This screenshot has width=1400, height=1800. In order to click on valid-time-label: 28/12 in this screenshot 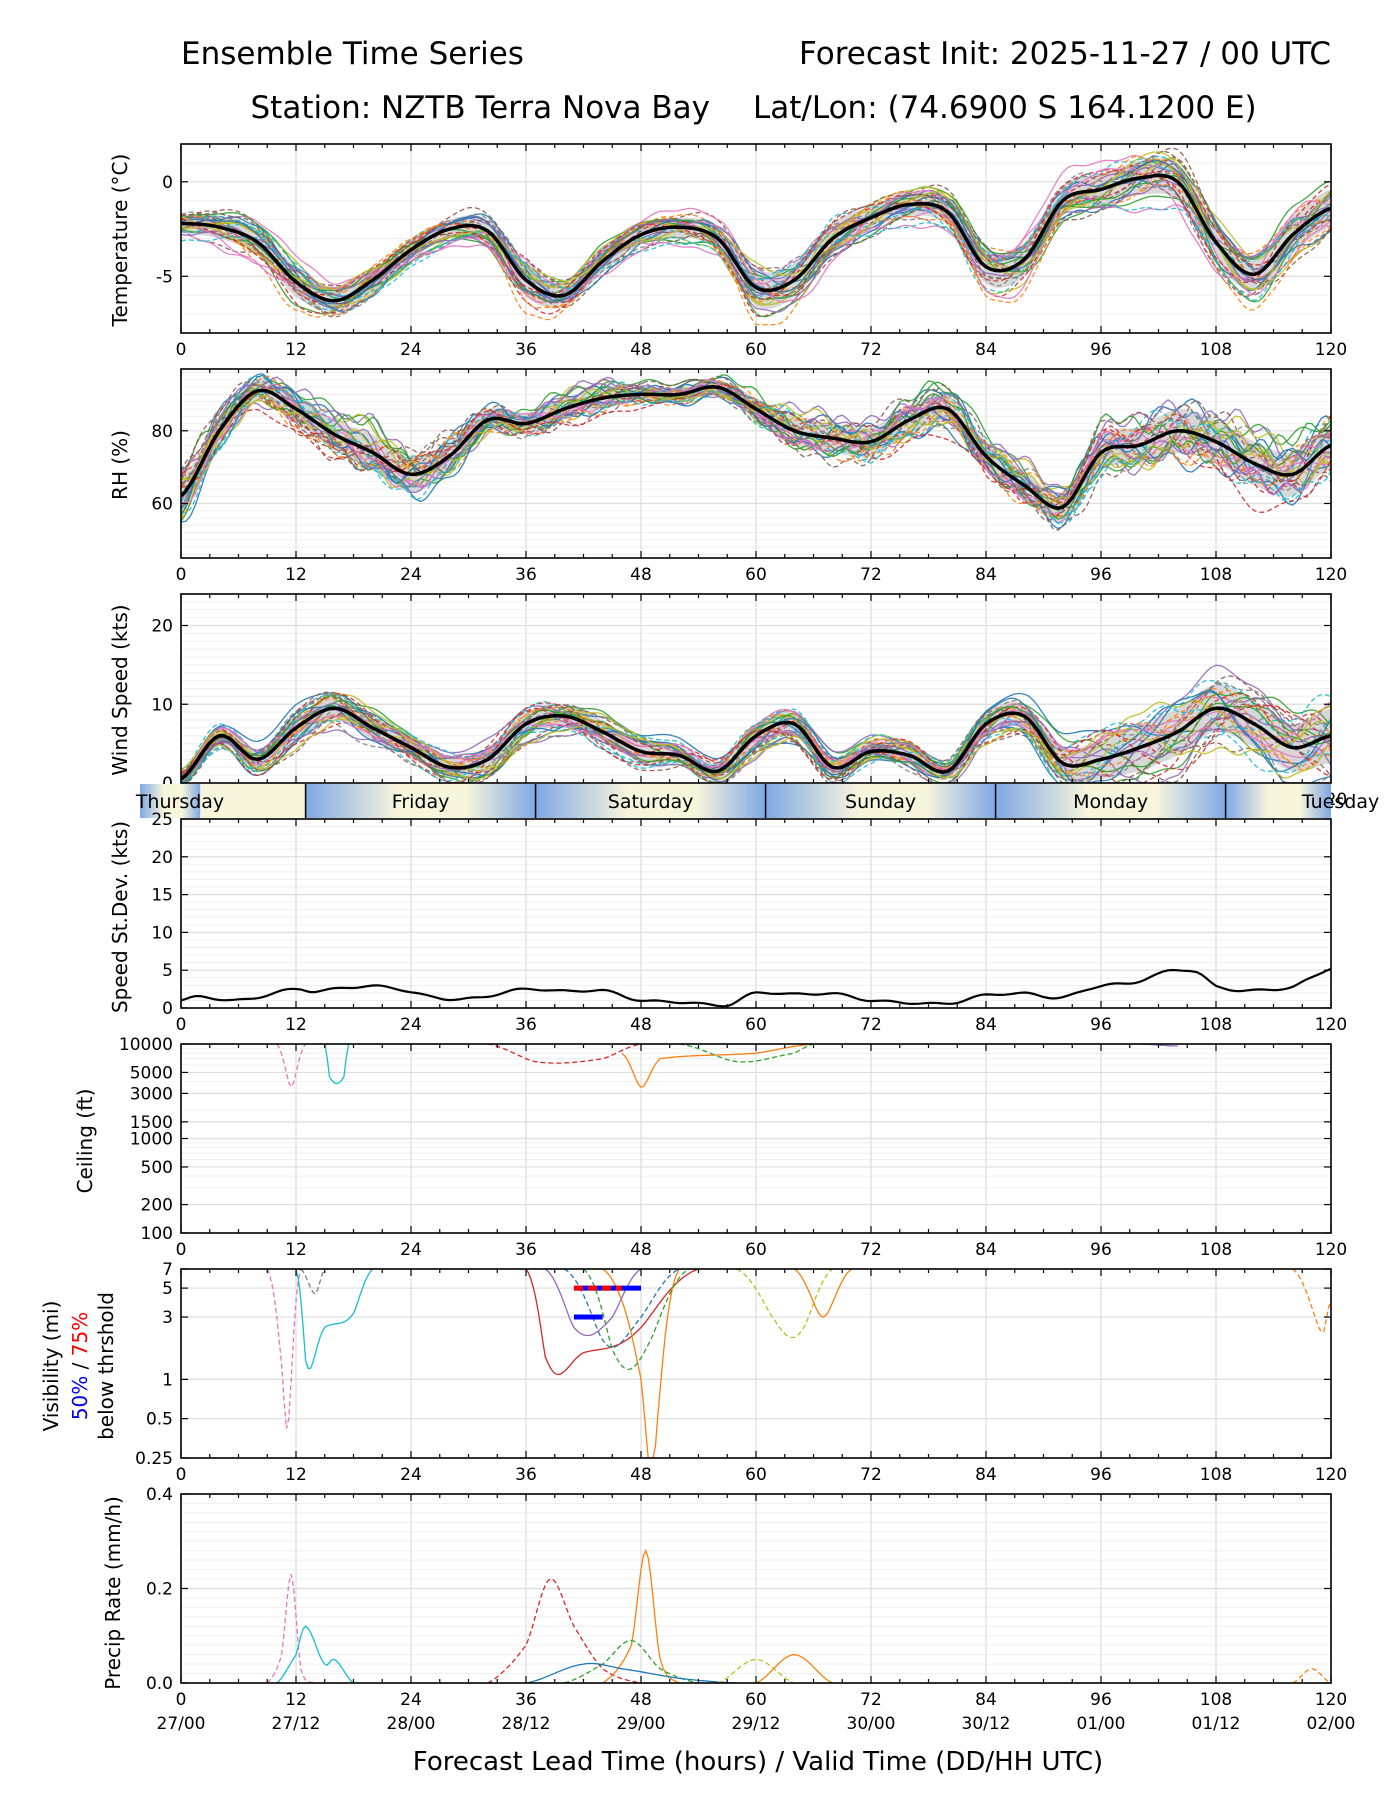, I will do `click(526, 1724)`.